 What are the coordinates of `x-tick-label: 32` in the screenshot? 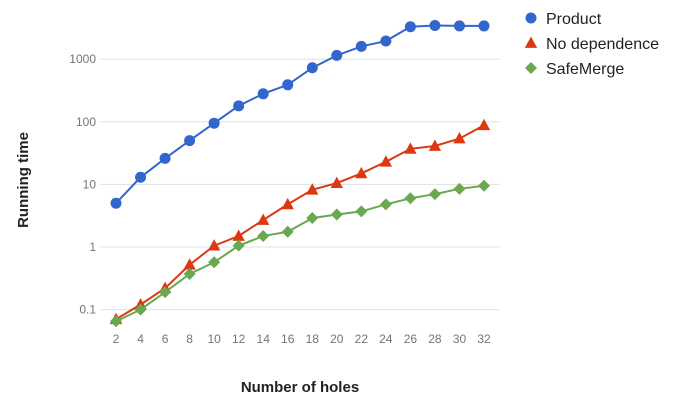 It's located at (484, 339).